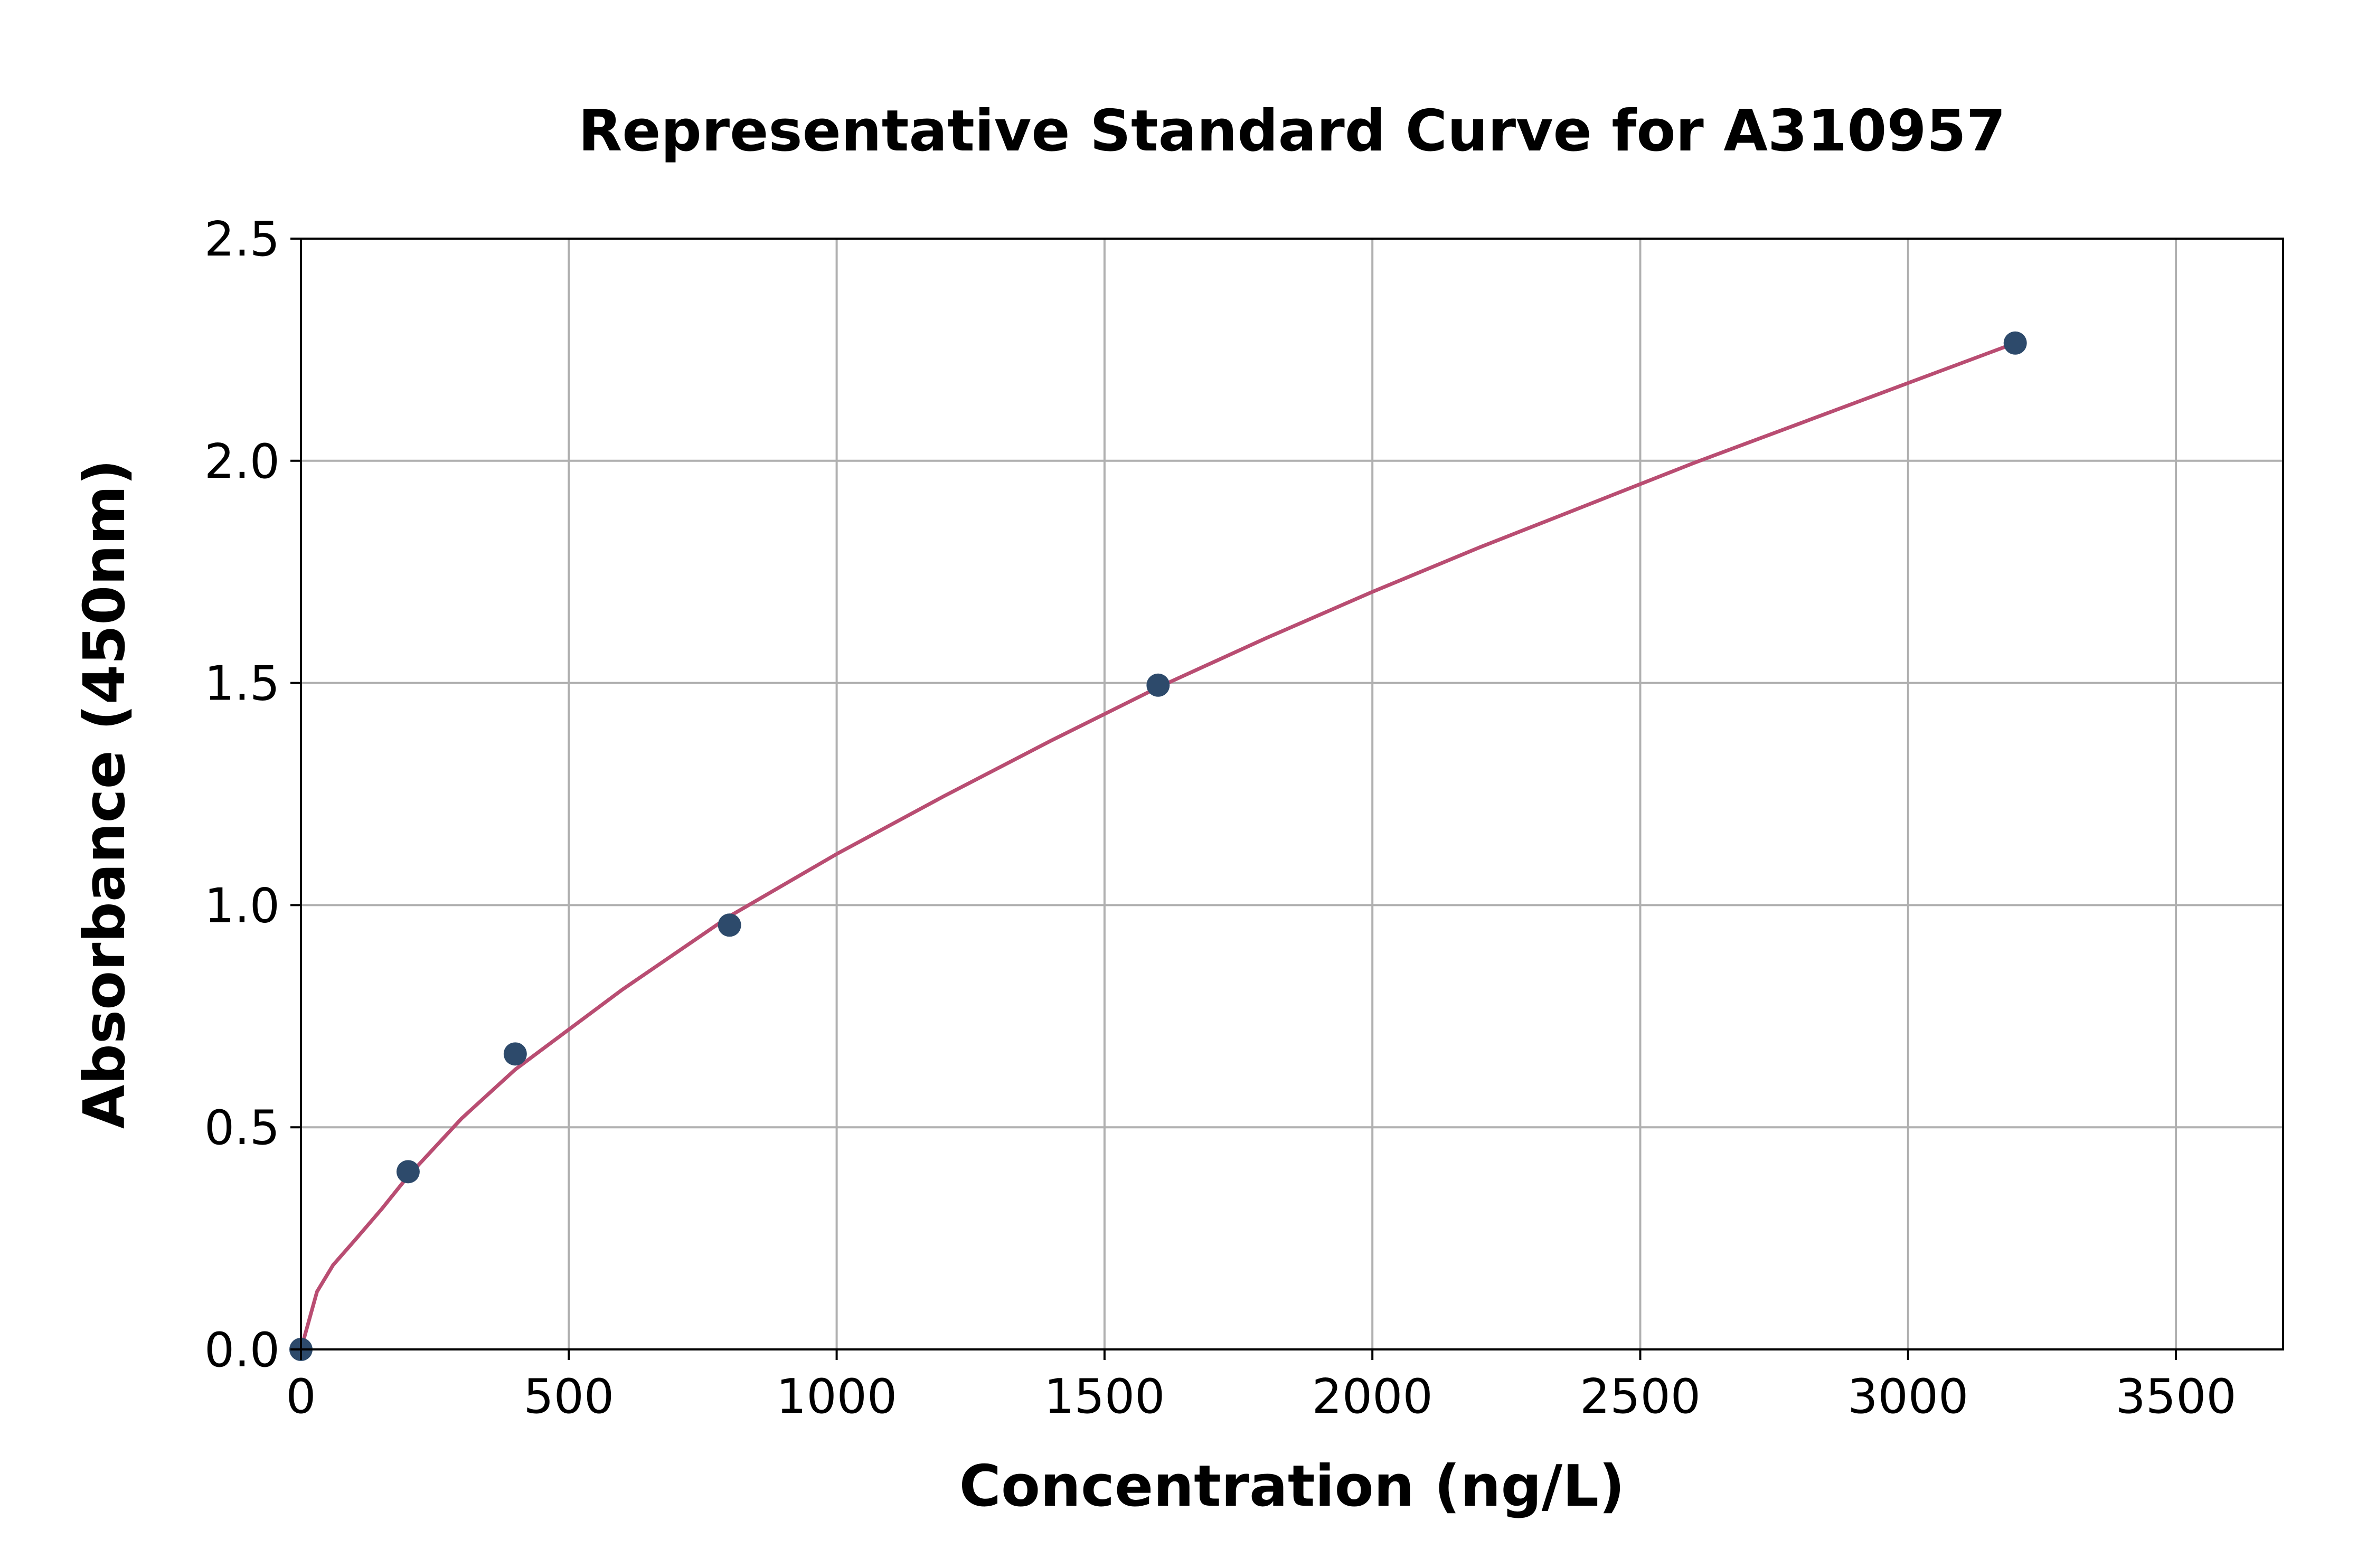  What do you see at coordinates (242, 1128) in the screenshot?
I see `y-tick-label: 0.5` at bounding box center [242, 1128].